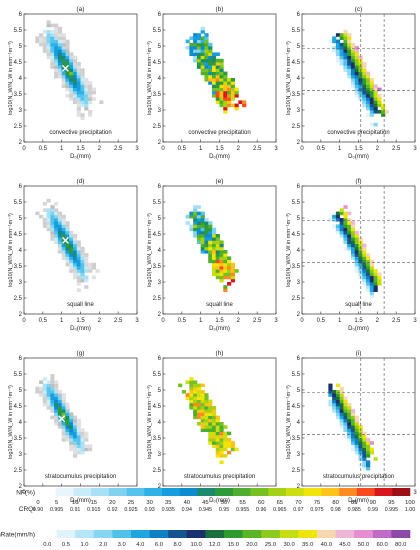  I want to click on colorbar-tick-label: 0.995, so click(391, 510).